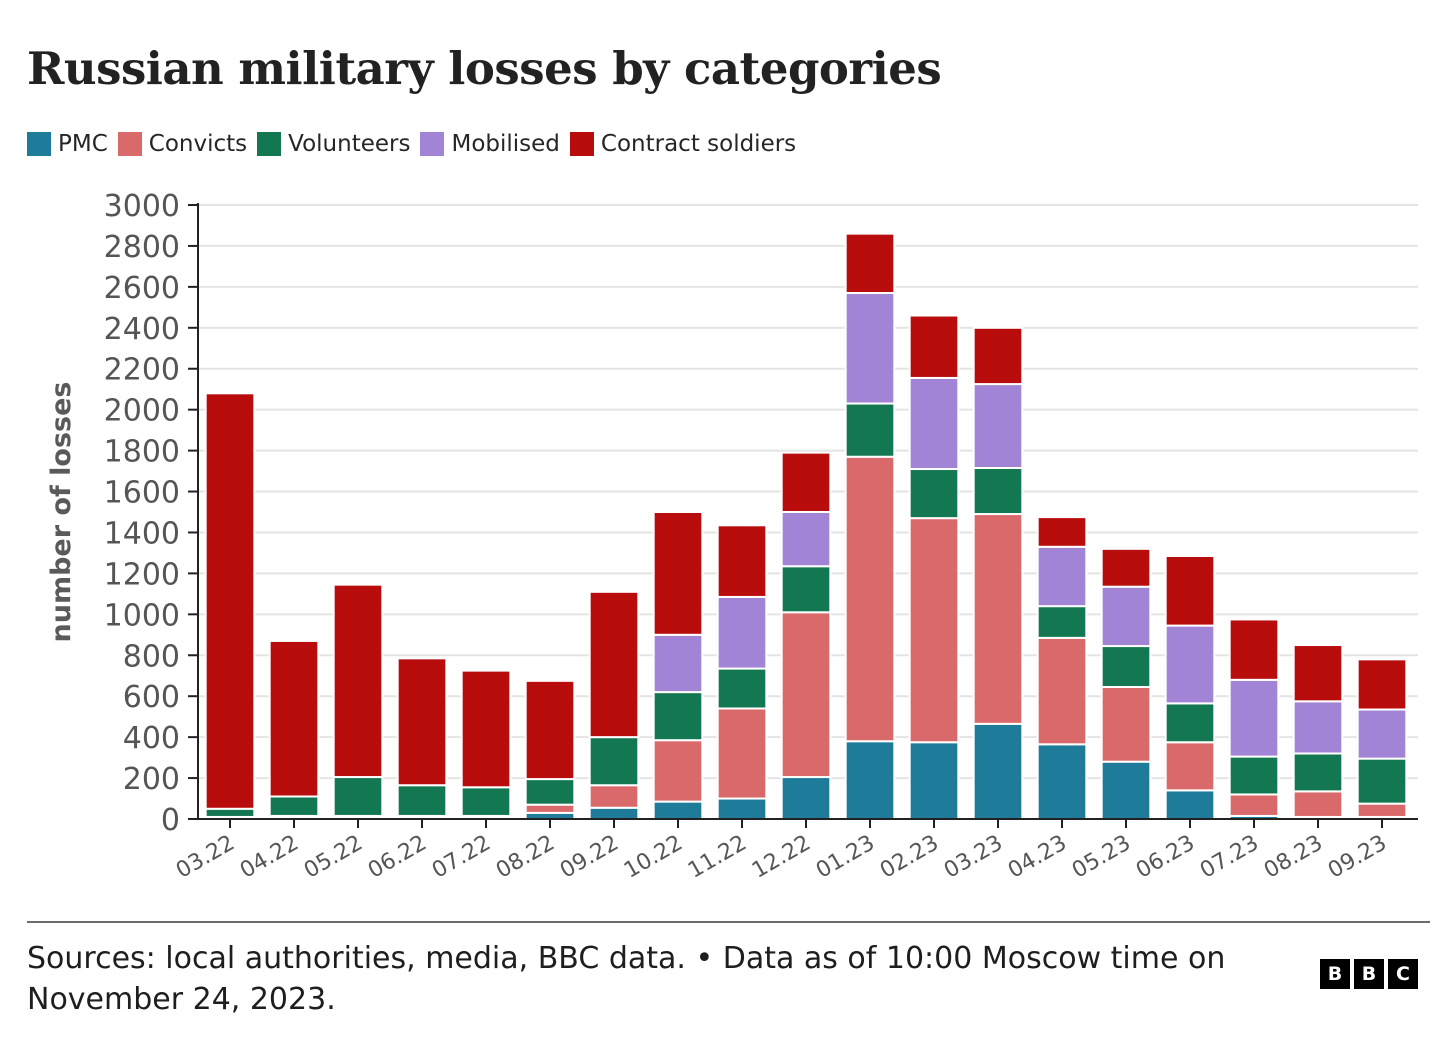 The height and width of the screenshot is (1052, 1456). What do you see at coordinates (1357, 857) in the screenshot?
I see `x-tick-label: 09.23` at bounding box center [1357, 857].